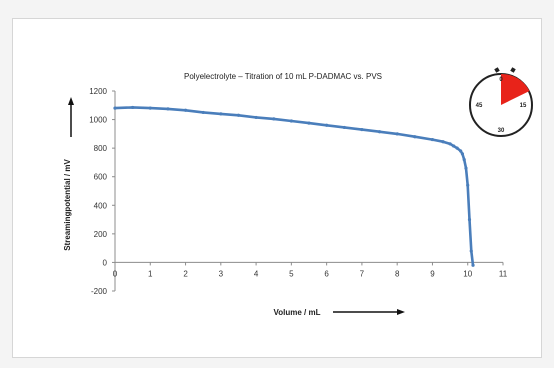 The width and height of the screenshot is (554, 368). Describe the element at coordinates (256, 273) in the screenshot. I see `x-tick-label: 4` at that location.